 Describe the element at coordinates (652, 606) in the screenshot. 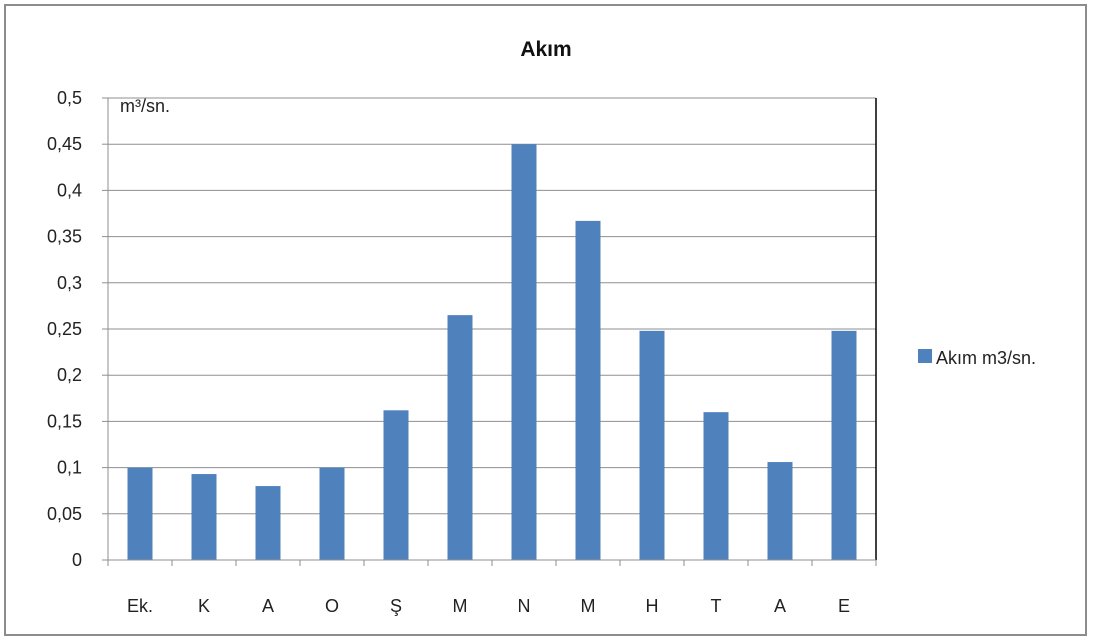

I see `x-tick-label: H` at that location.